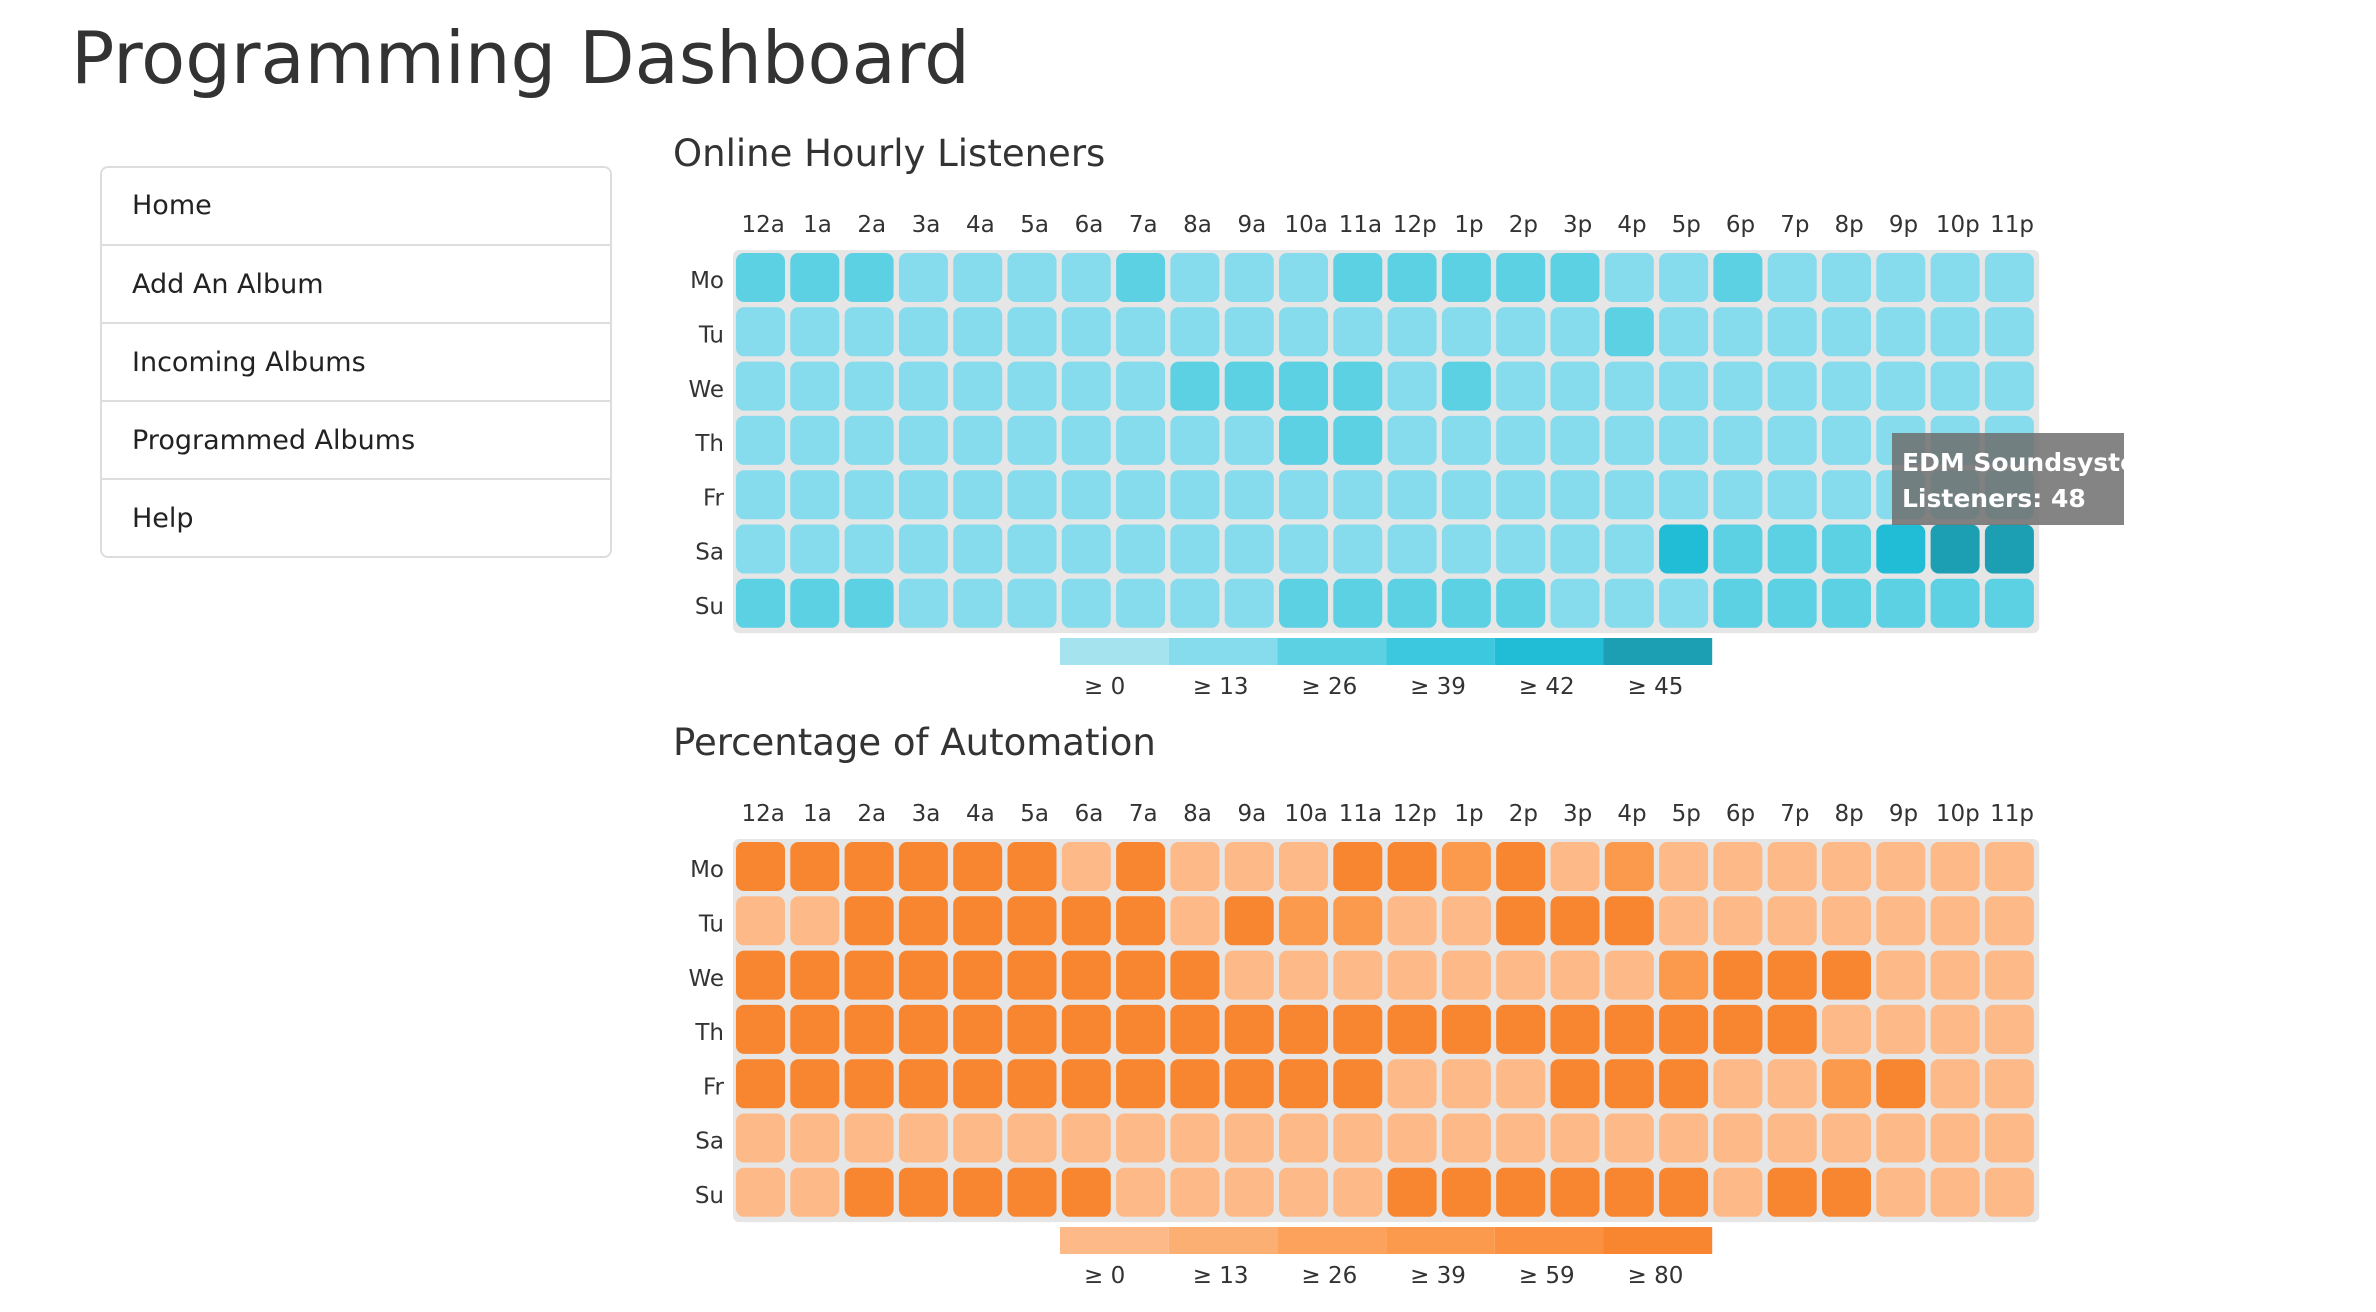 Image resolution: width=2376 pixels, height=1312 pixels. What do you see at coordinates (356, 517) in the screenshot?
I see `nav-item-help: Help` at bounding box center [356, 517].